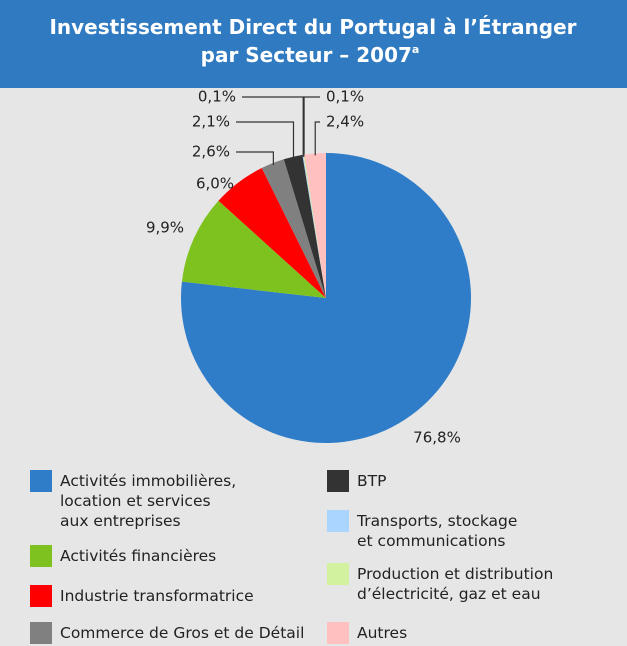 This screenshot has width=627, height=646. What do you see at coordinates (437, 438) in the screenshot?
I see `data-label: 76,8%` at bounding box center [437, 438].